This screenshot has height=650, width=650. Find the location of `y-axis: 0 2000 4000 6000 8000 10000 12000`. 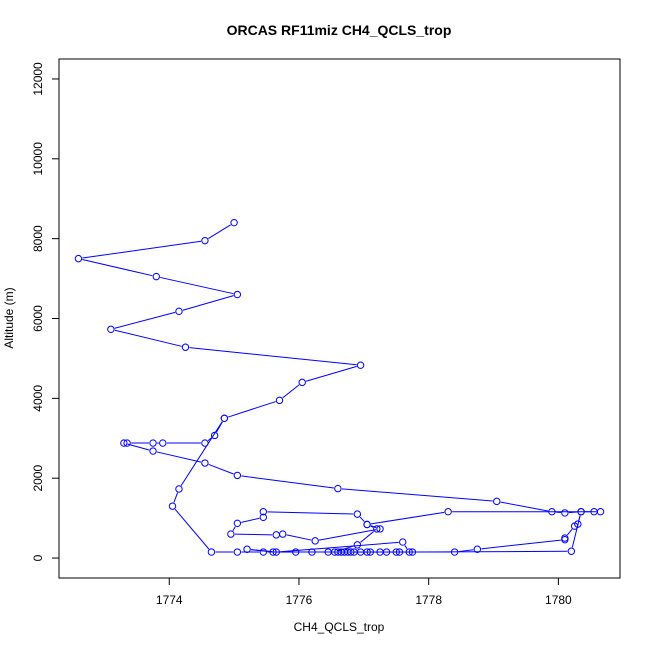

y-axis: 0 2000 4000 6000 8000 10000 12000 is located at coordinates (45, 311).